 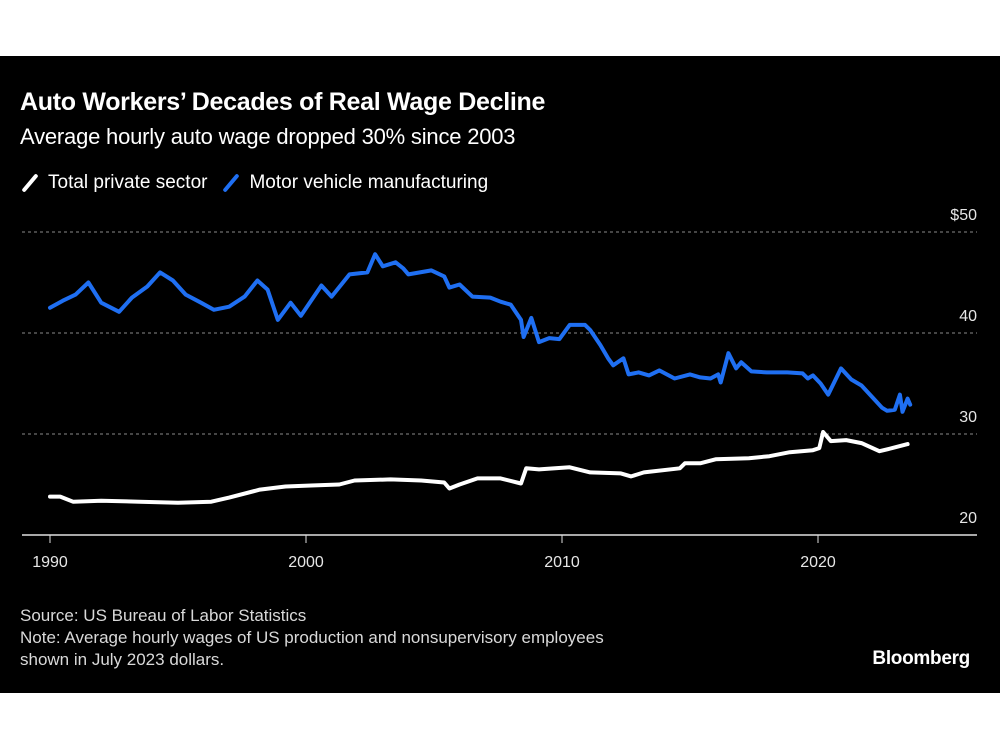 What do you see at coordinates (479, 467) in the screenshot?
I see `series-line-total-private-sector` at bounding box center [479, 467].